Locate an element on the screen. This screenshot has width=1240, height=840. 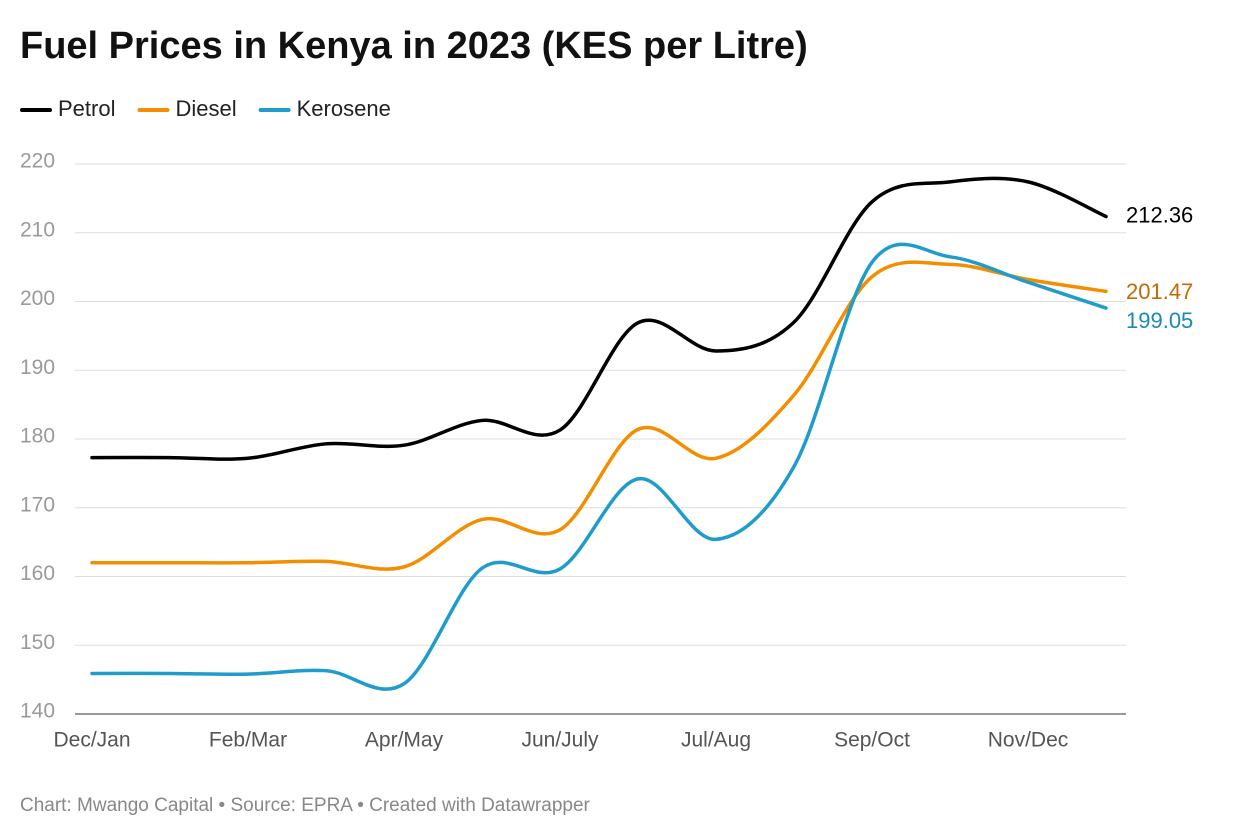
legend-label: Diesel is located at coordinates (205, 108).